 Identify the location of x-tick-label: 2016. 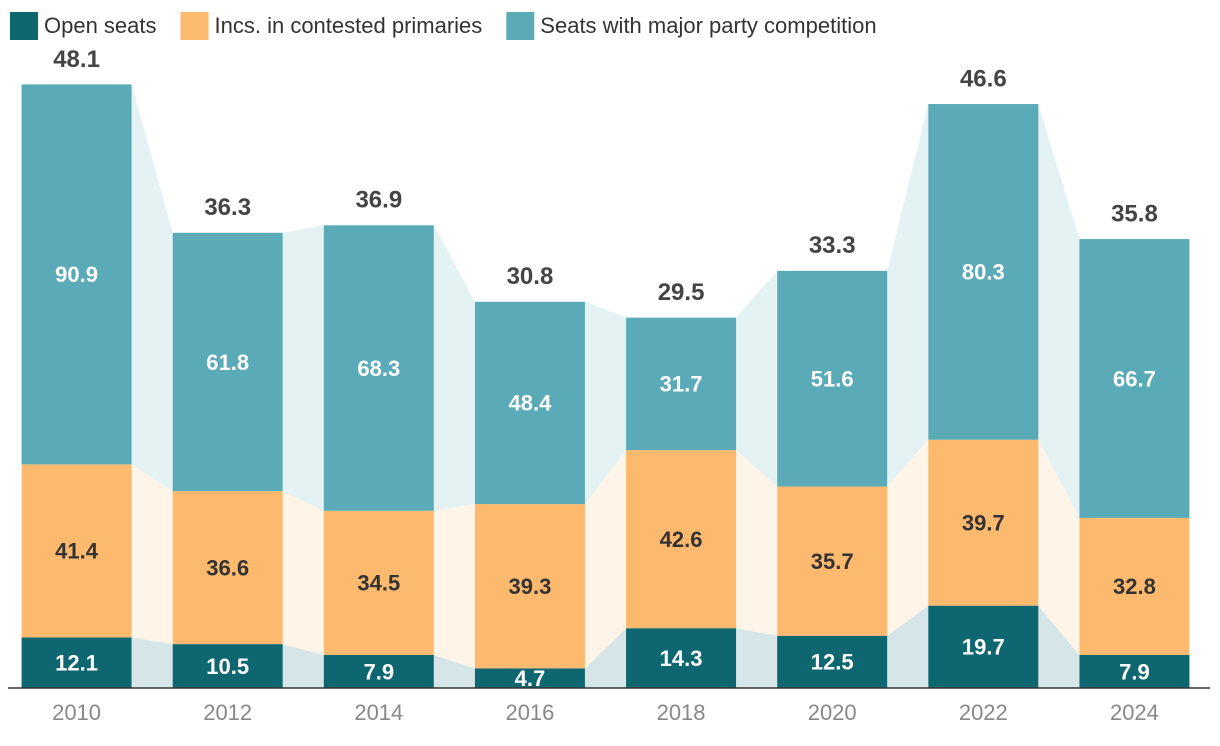
(529, 712).